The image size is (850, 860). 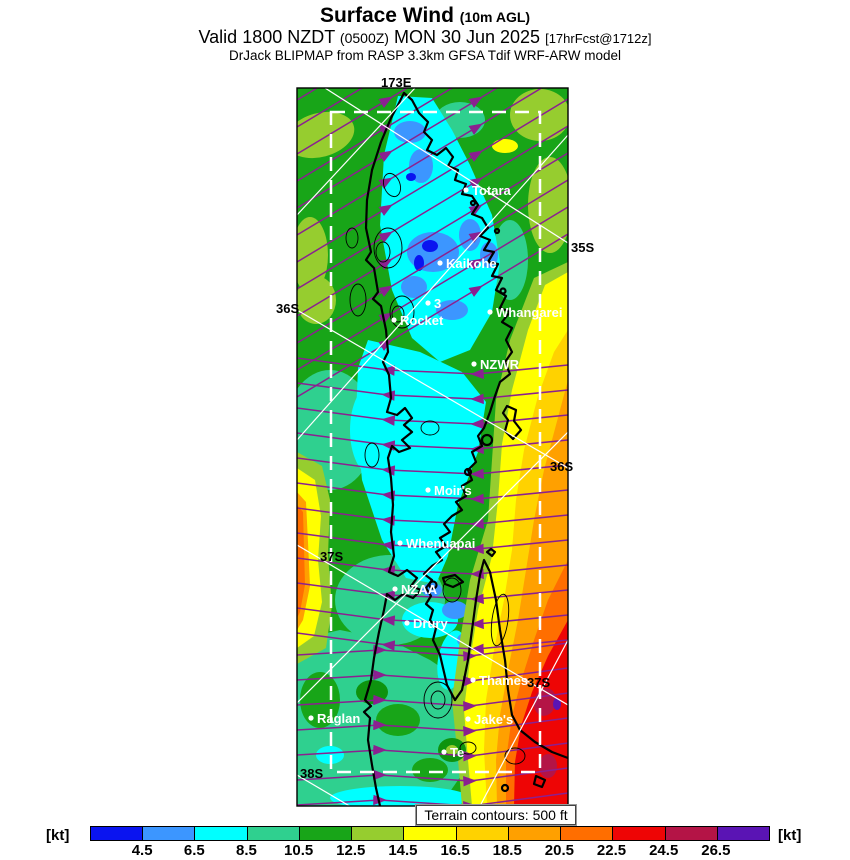 I want to click on colorbar-tick: 24.5, so click(x=664, y=850).